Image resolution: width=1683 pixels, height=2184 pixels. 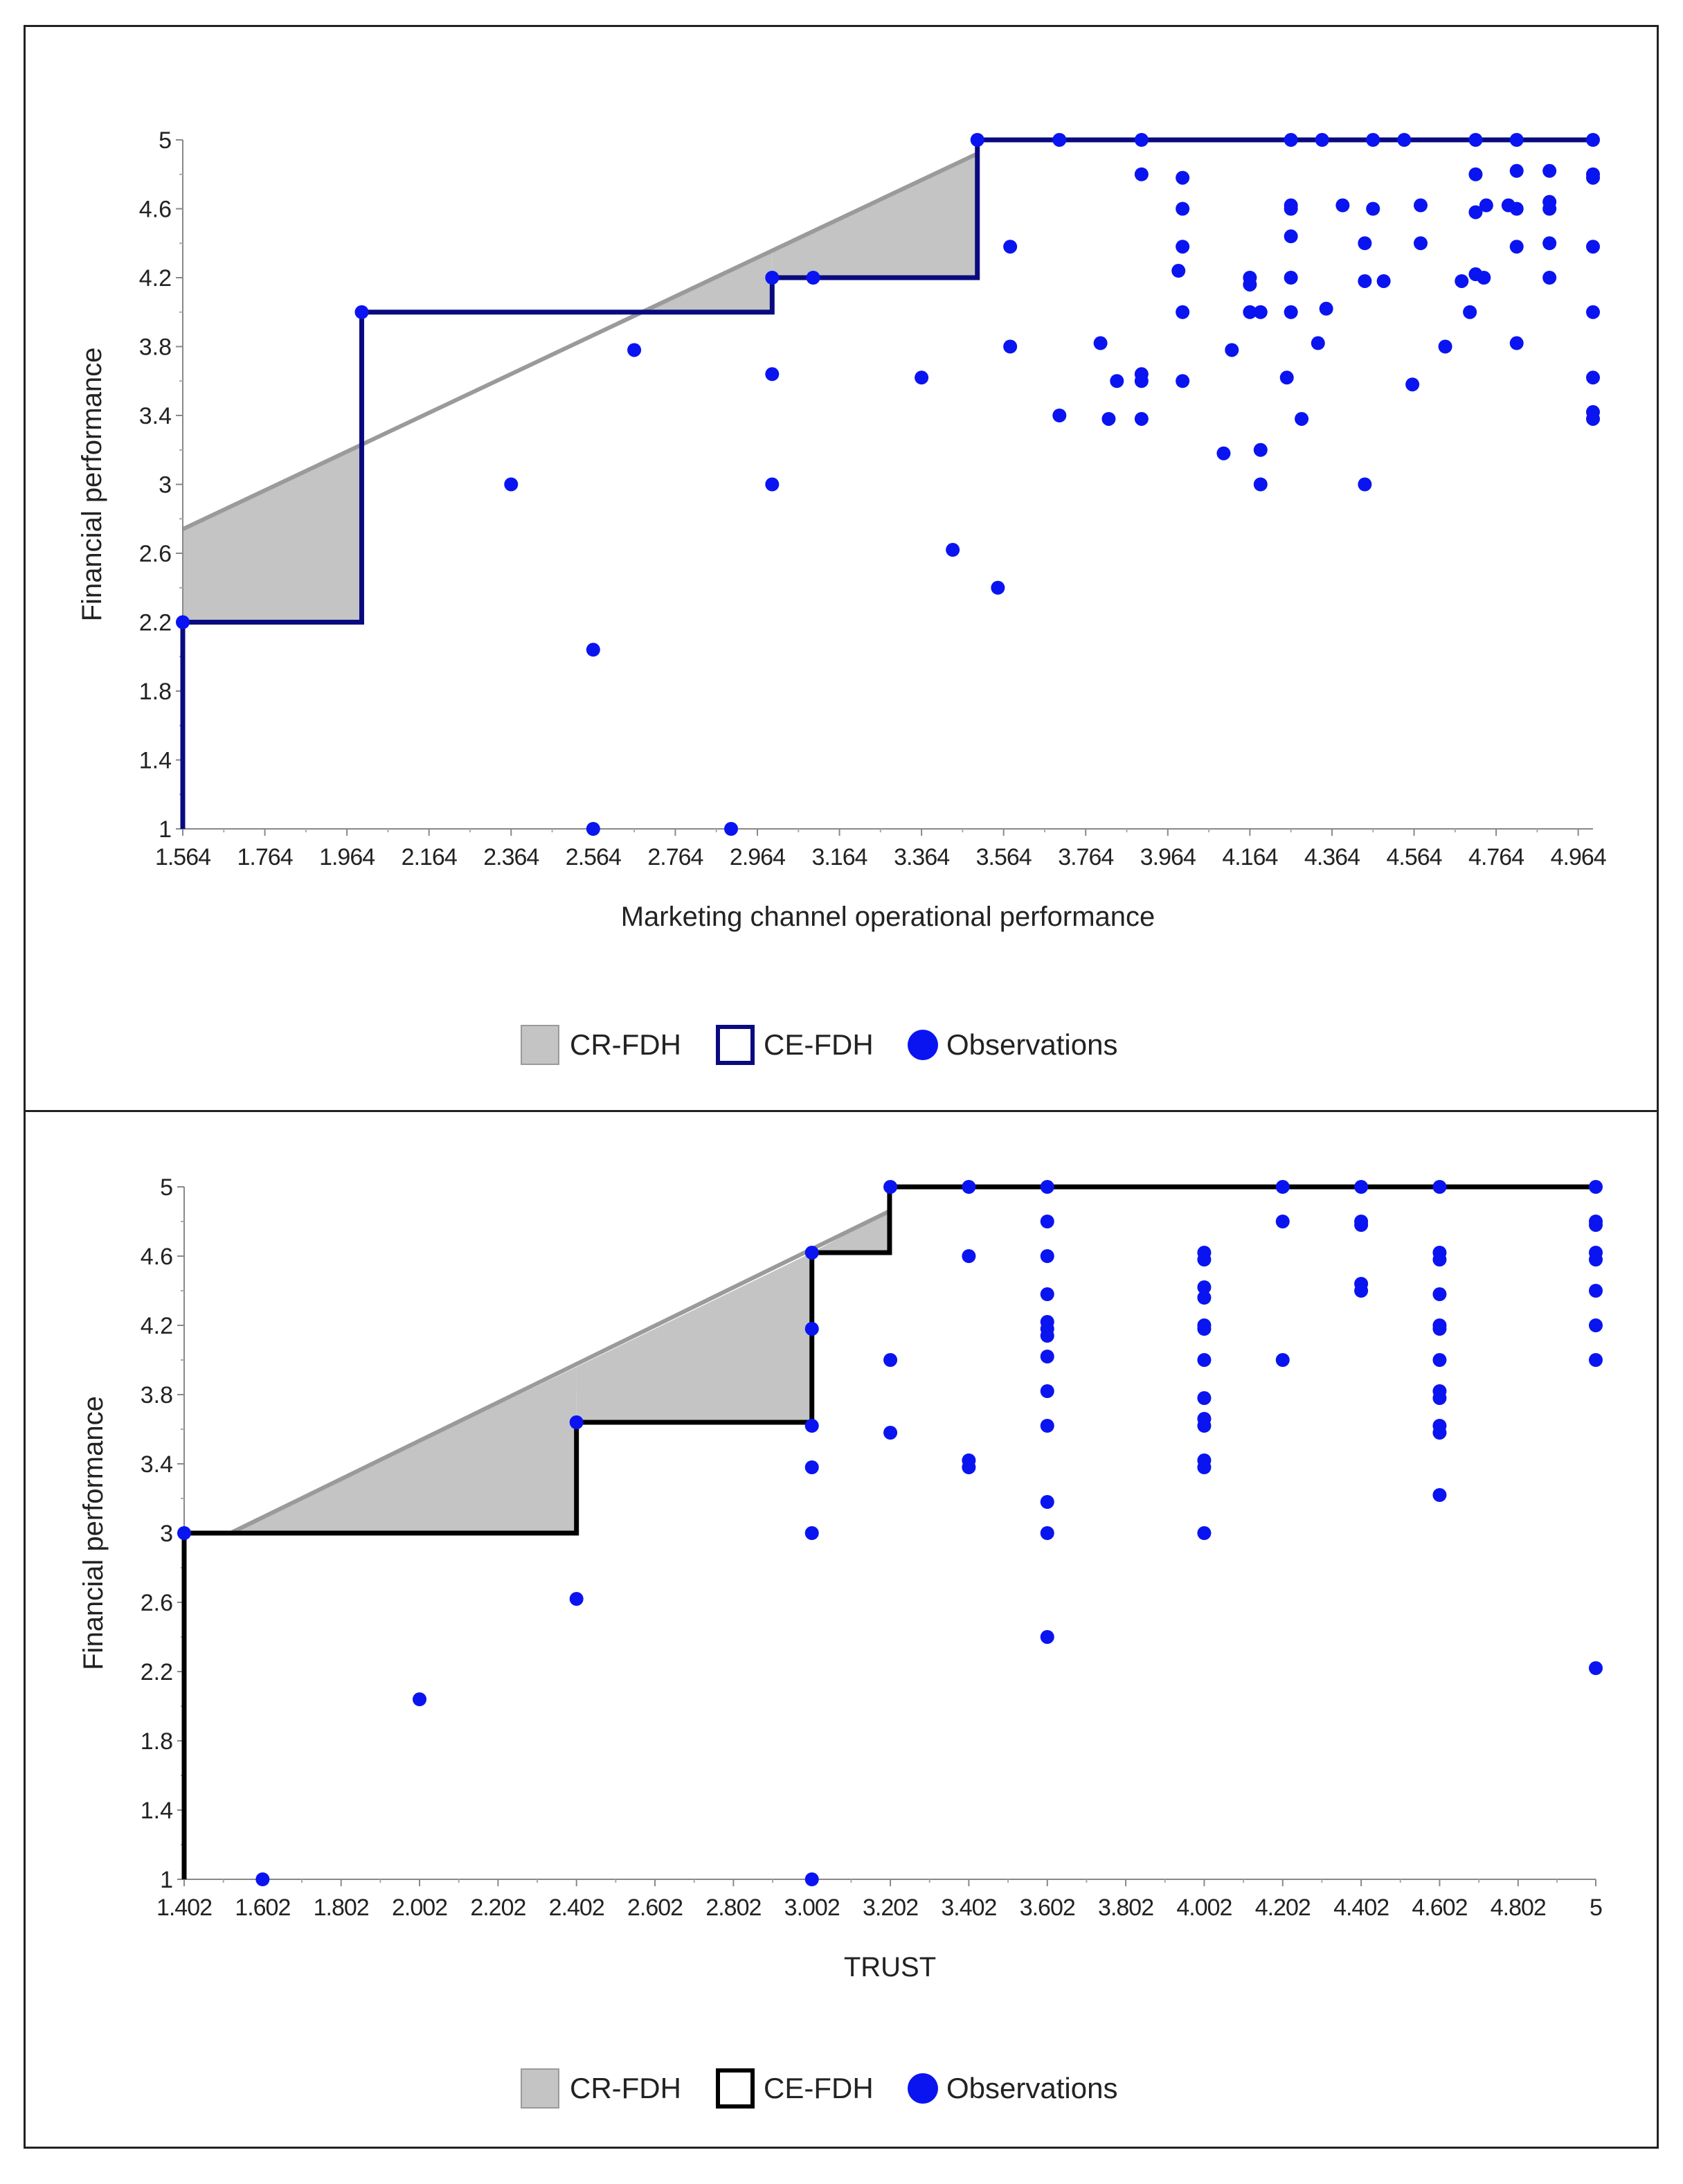 What do you see at coordinates (1496, 857) in the screenshot?
I see `x-tick-label: 4.764` at bounding box center [1496, 857].